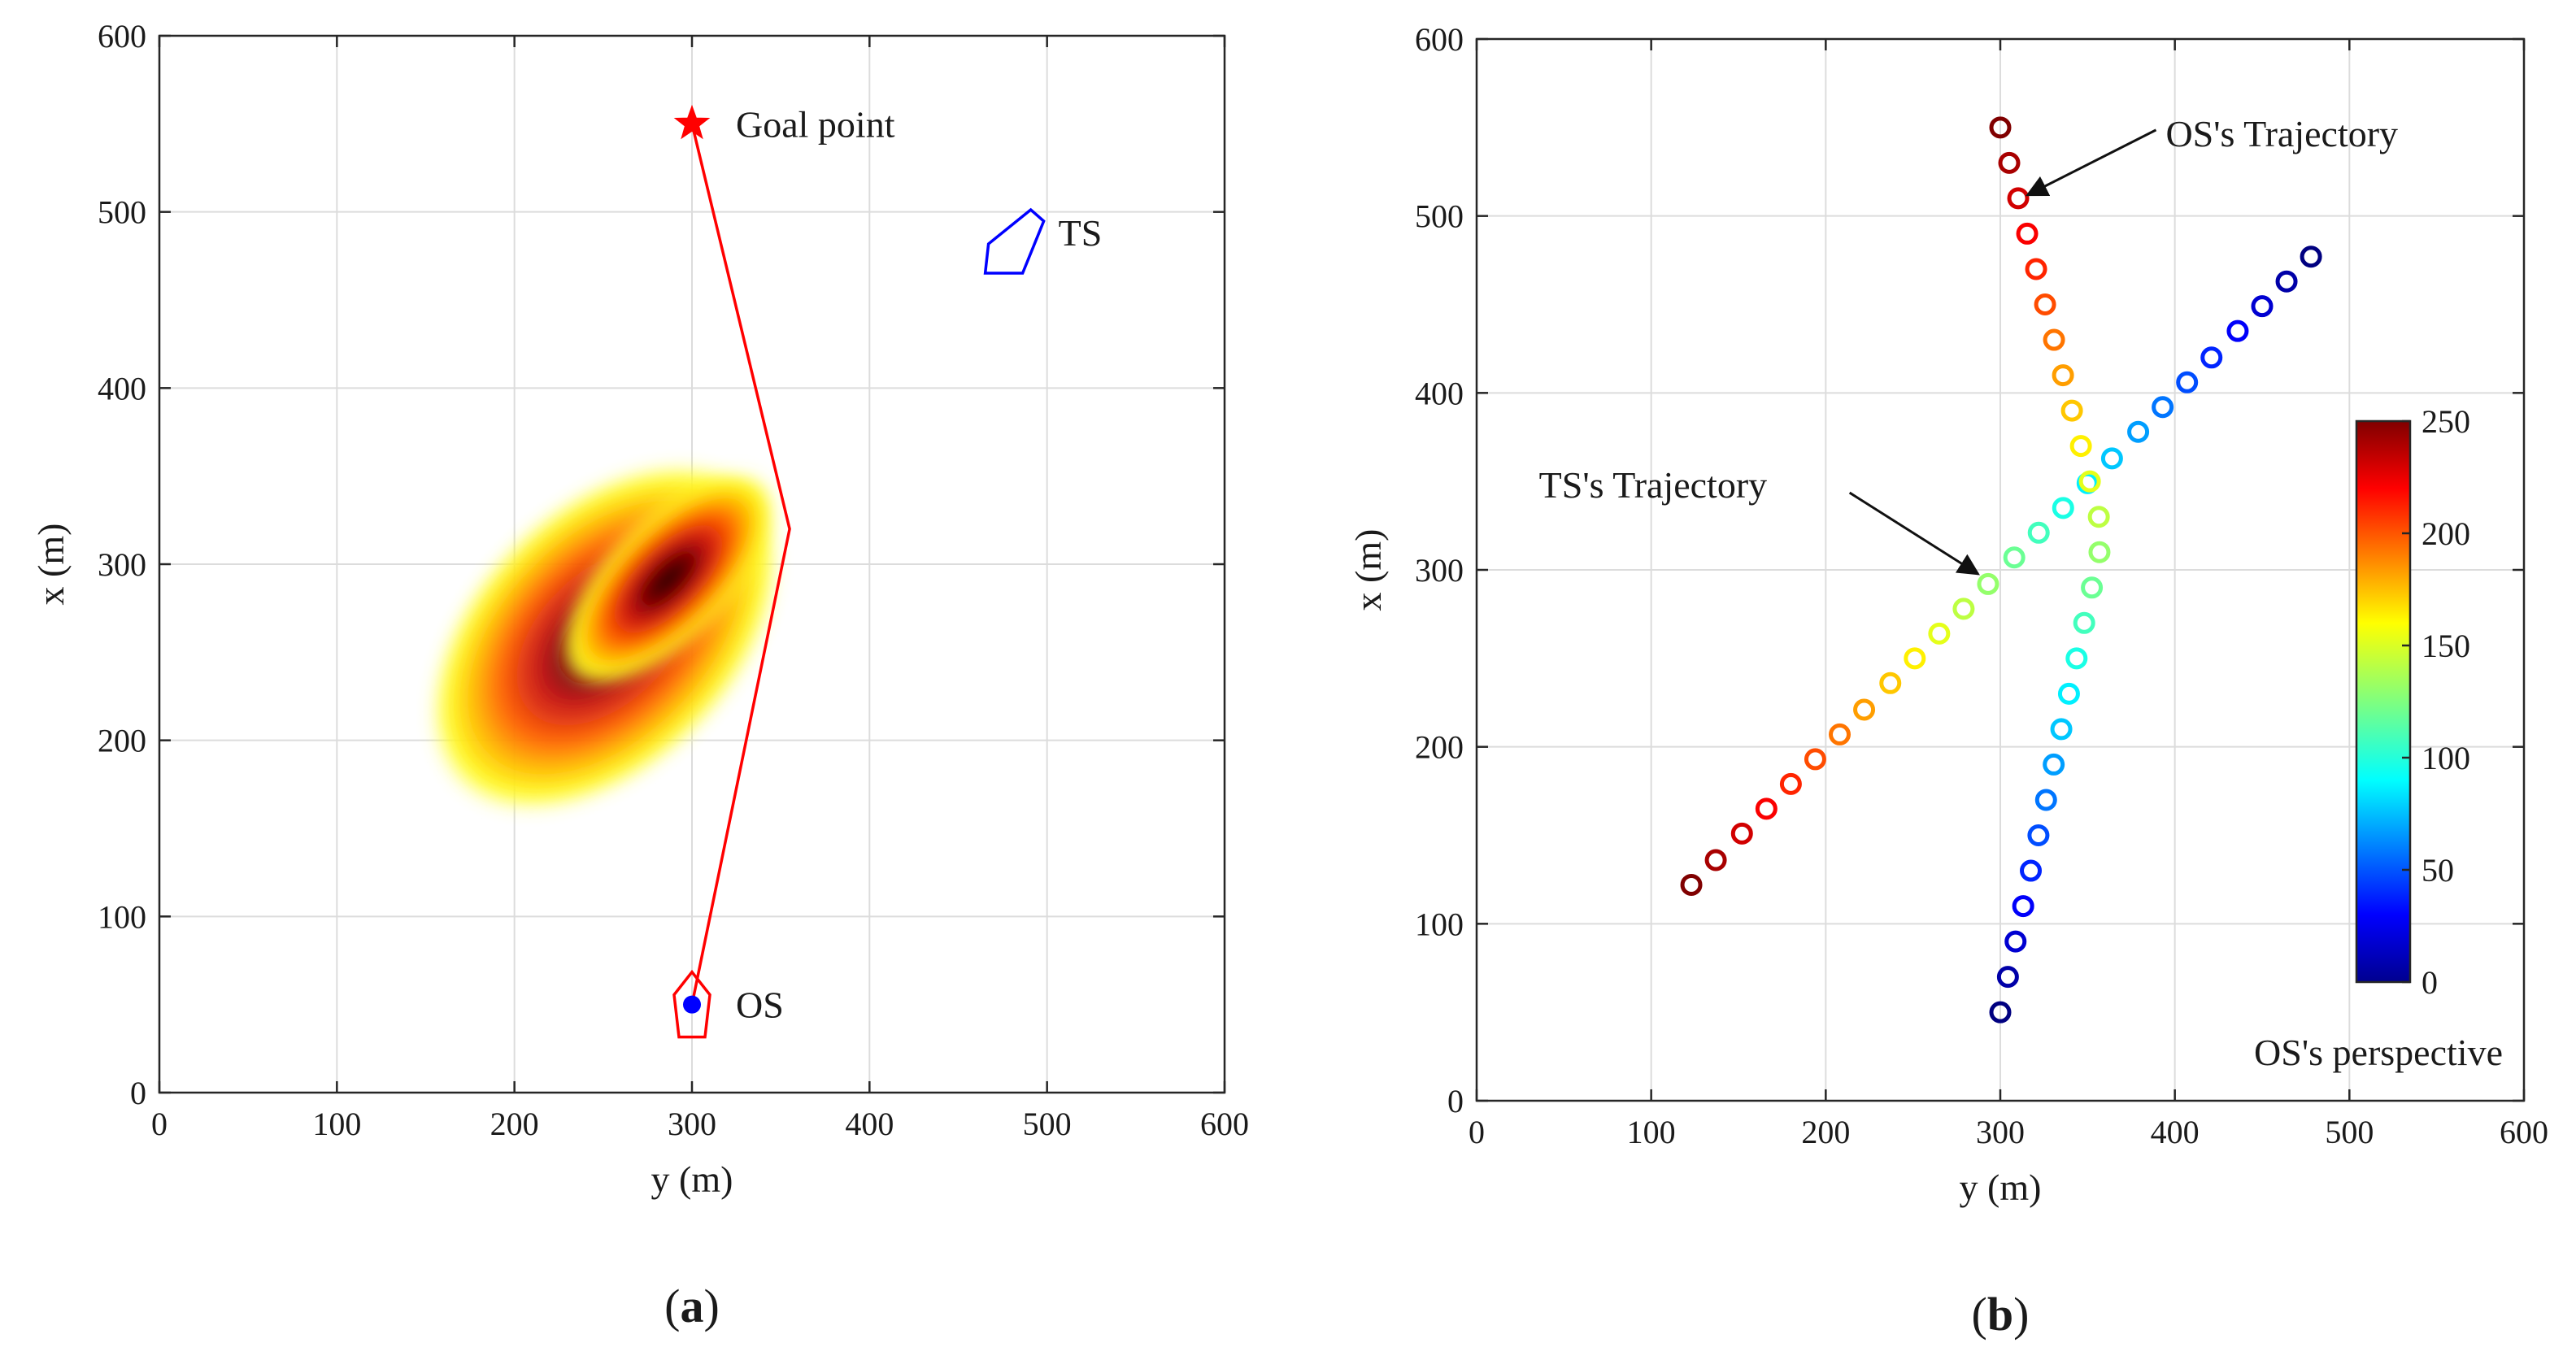 This screenshot has width=2576, height=1356. I want to click on panel-b-y-axis-label: x (m), so click(1368, 570).